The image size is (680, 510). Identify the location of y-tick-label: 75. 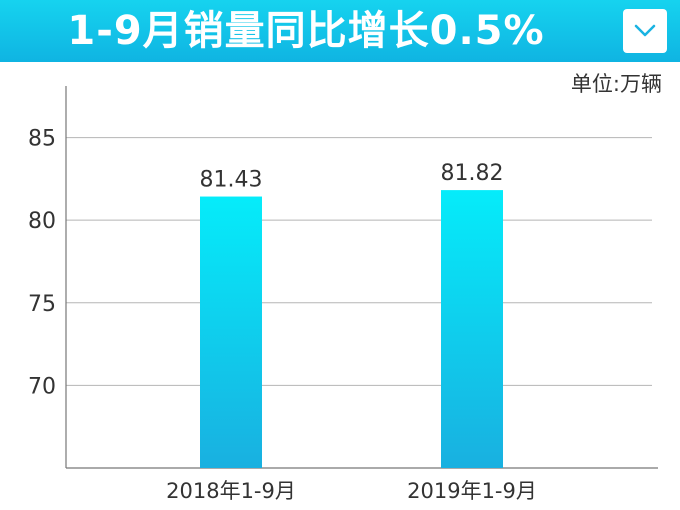
(42, 304).